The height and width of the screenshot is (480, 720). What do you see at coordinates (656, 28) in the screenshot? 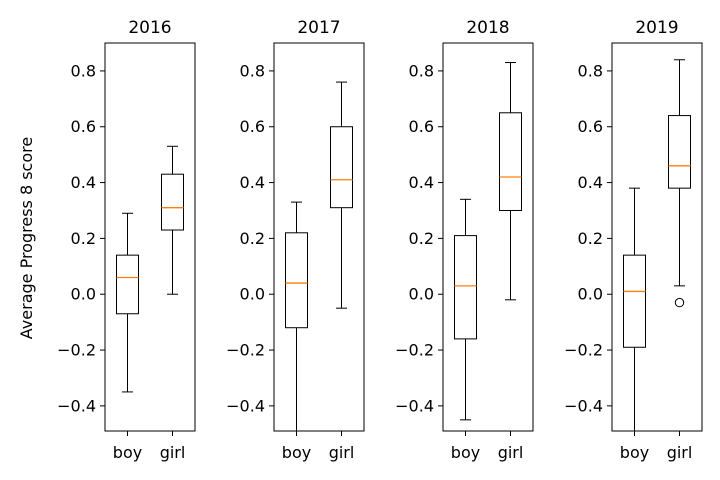
I see `panel-title: 2019` at bounding box center [656, 28].